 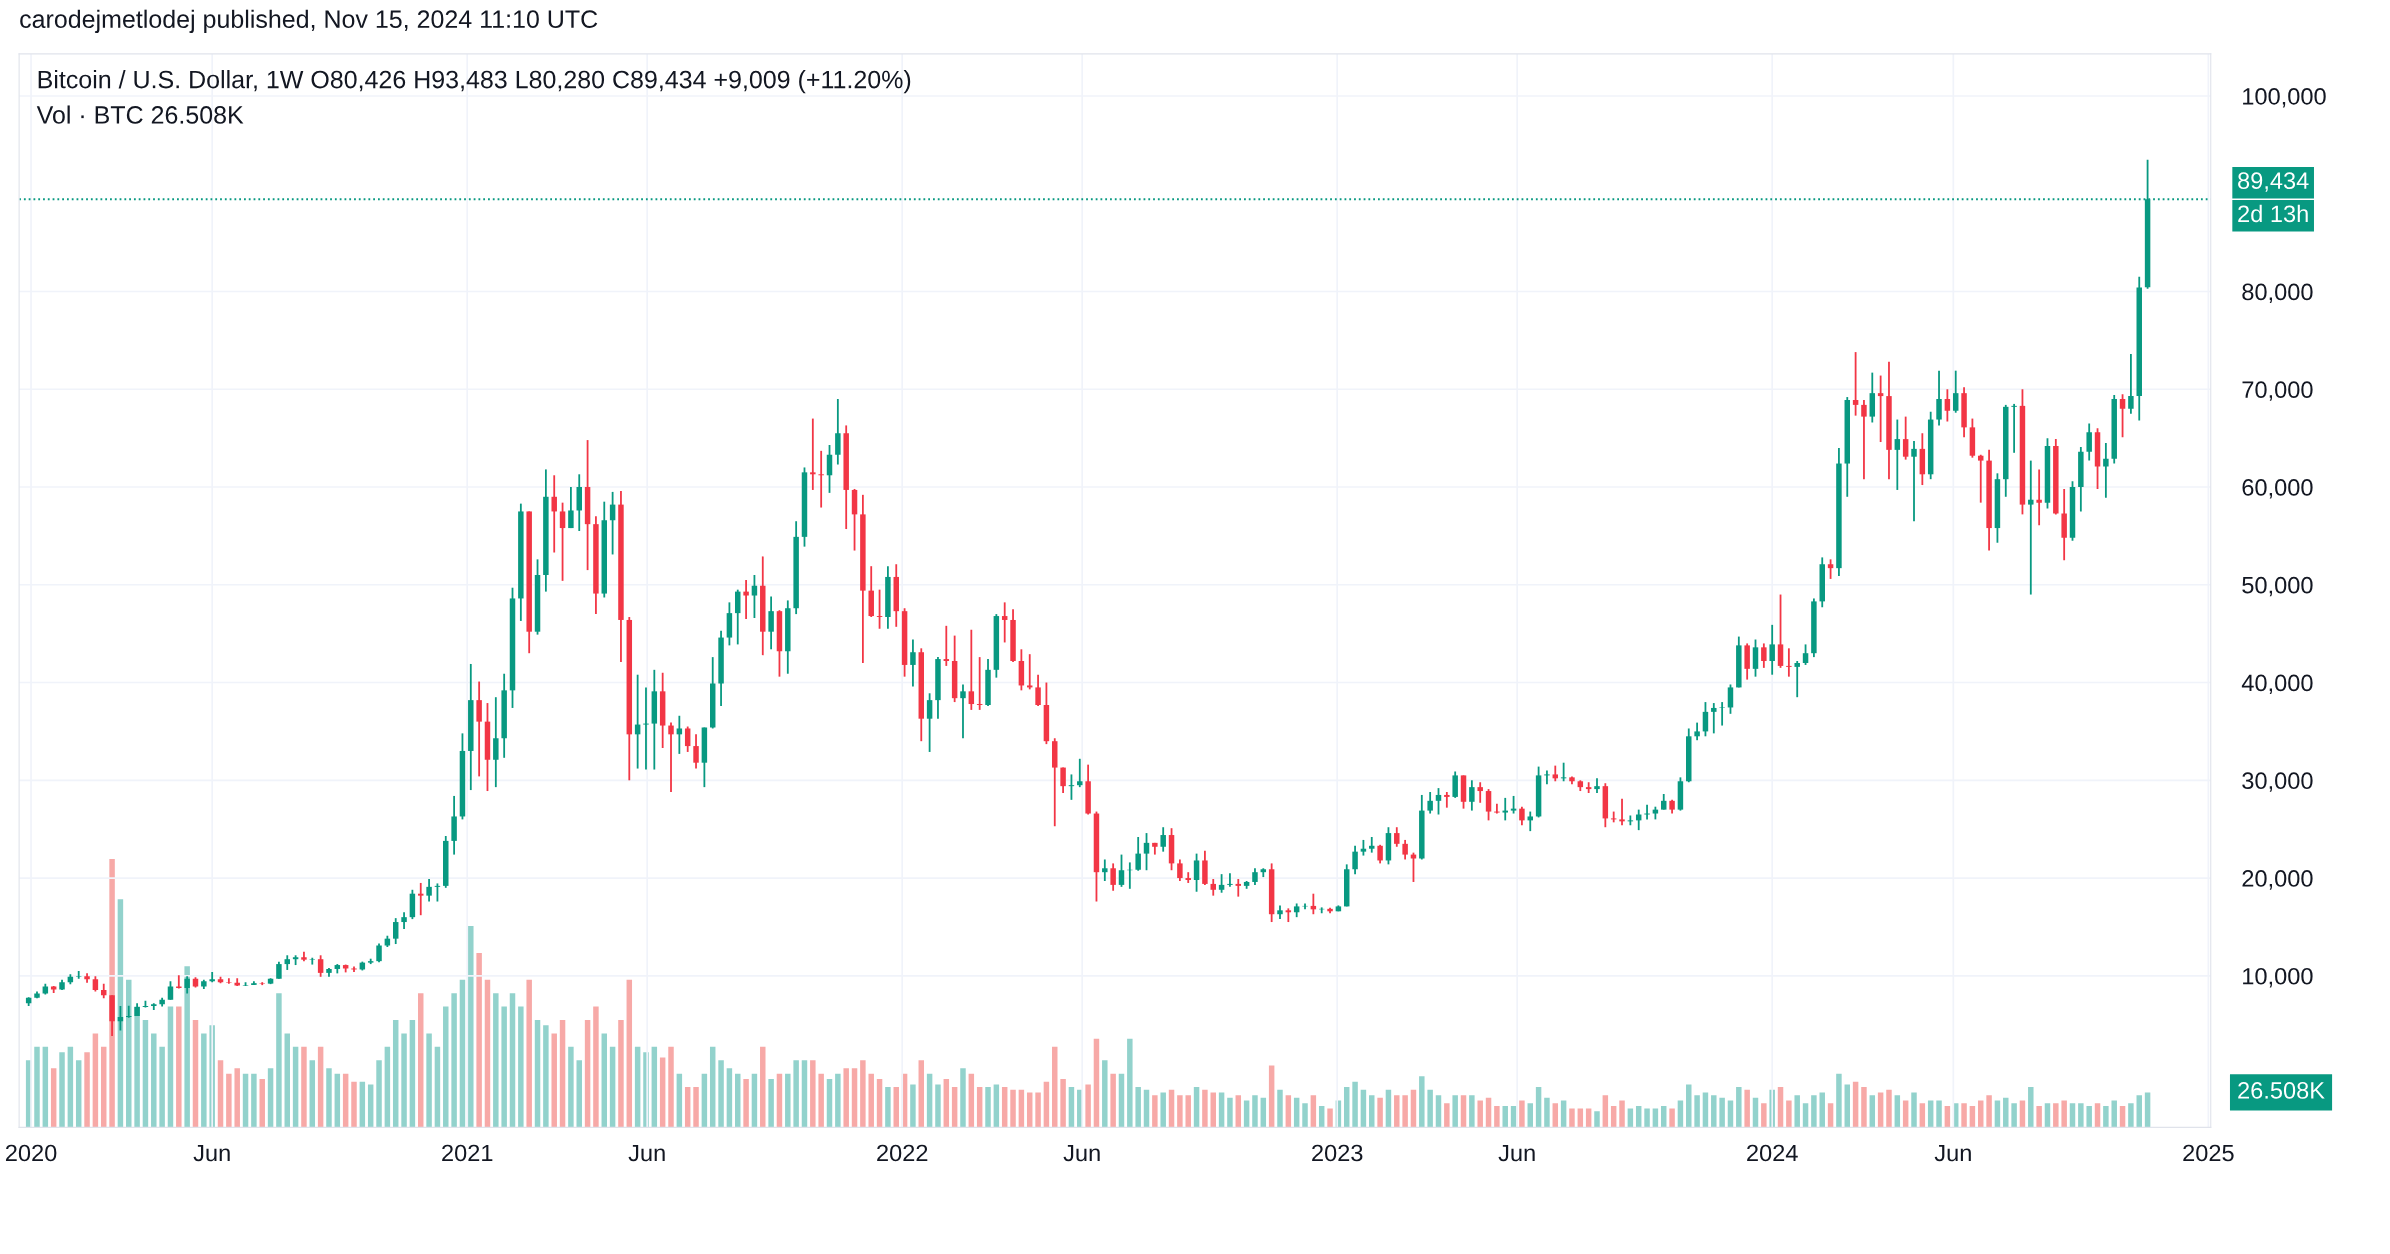 What do you see at coordinates (1772, 1153) in the screenshot?
I see `x-tick-label: 2024` at bounding box center [1772, 1153].